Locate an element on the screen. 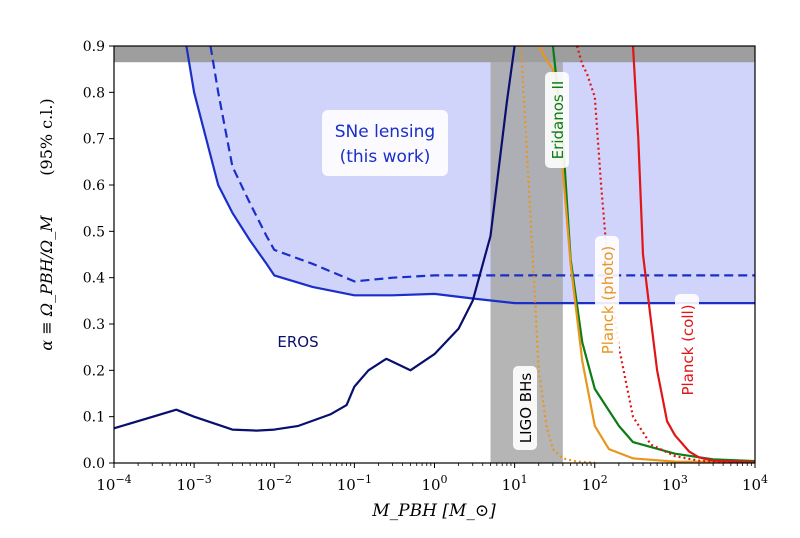 This screenshot has width=800, height=538. y-axis-note: (95% c.l.) is located at coordinates (46, 136).